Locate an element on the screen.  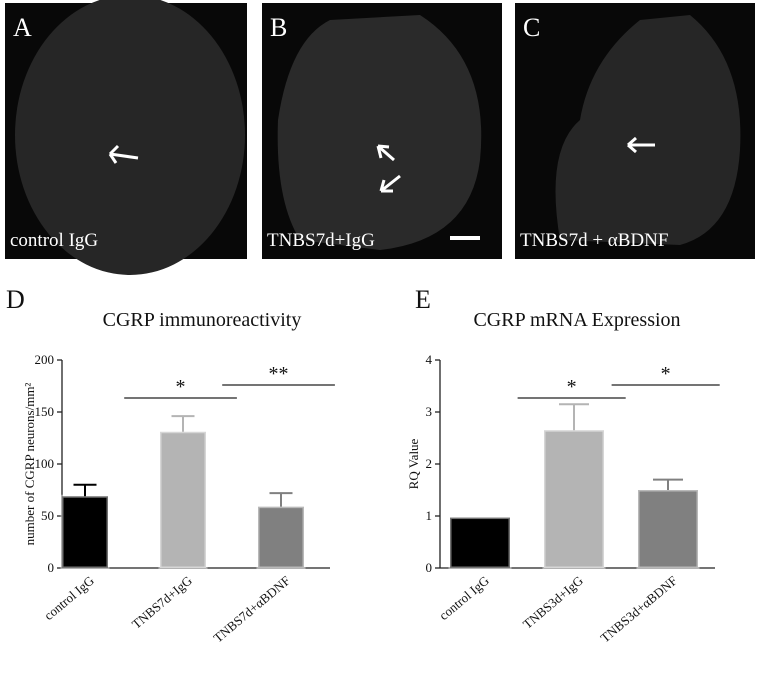
y-tick-label: 4 is located at coordinates (429, 359).